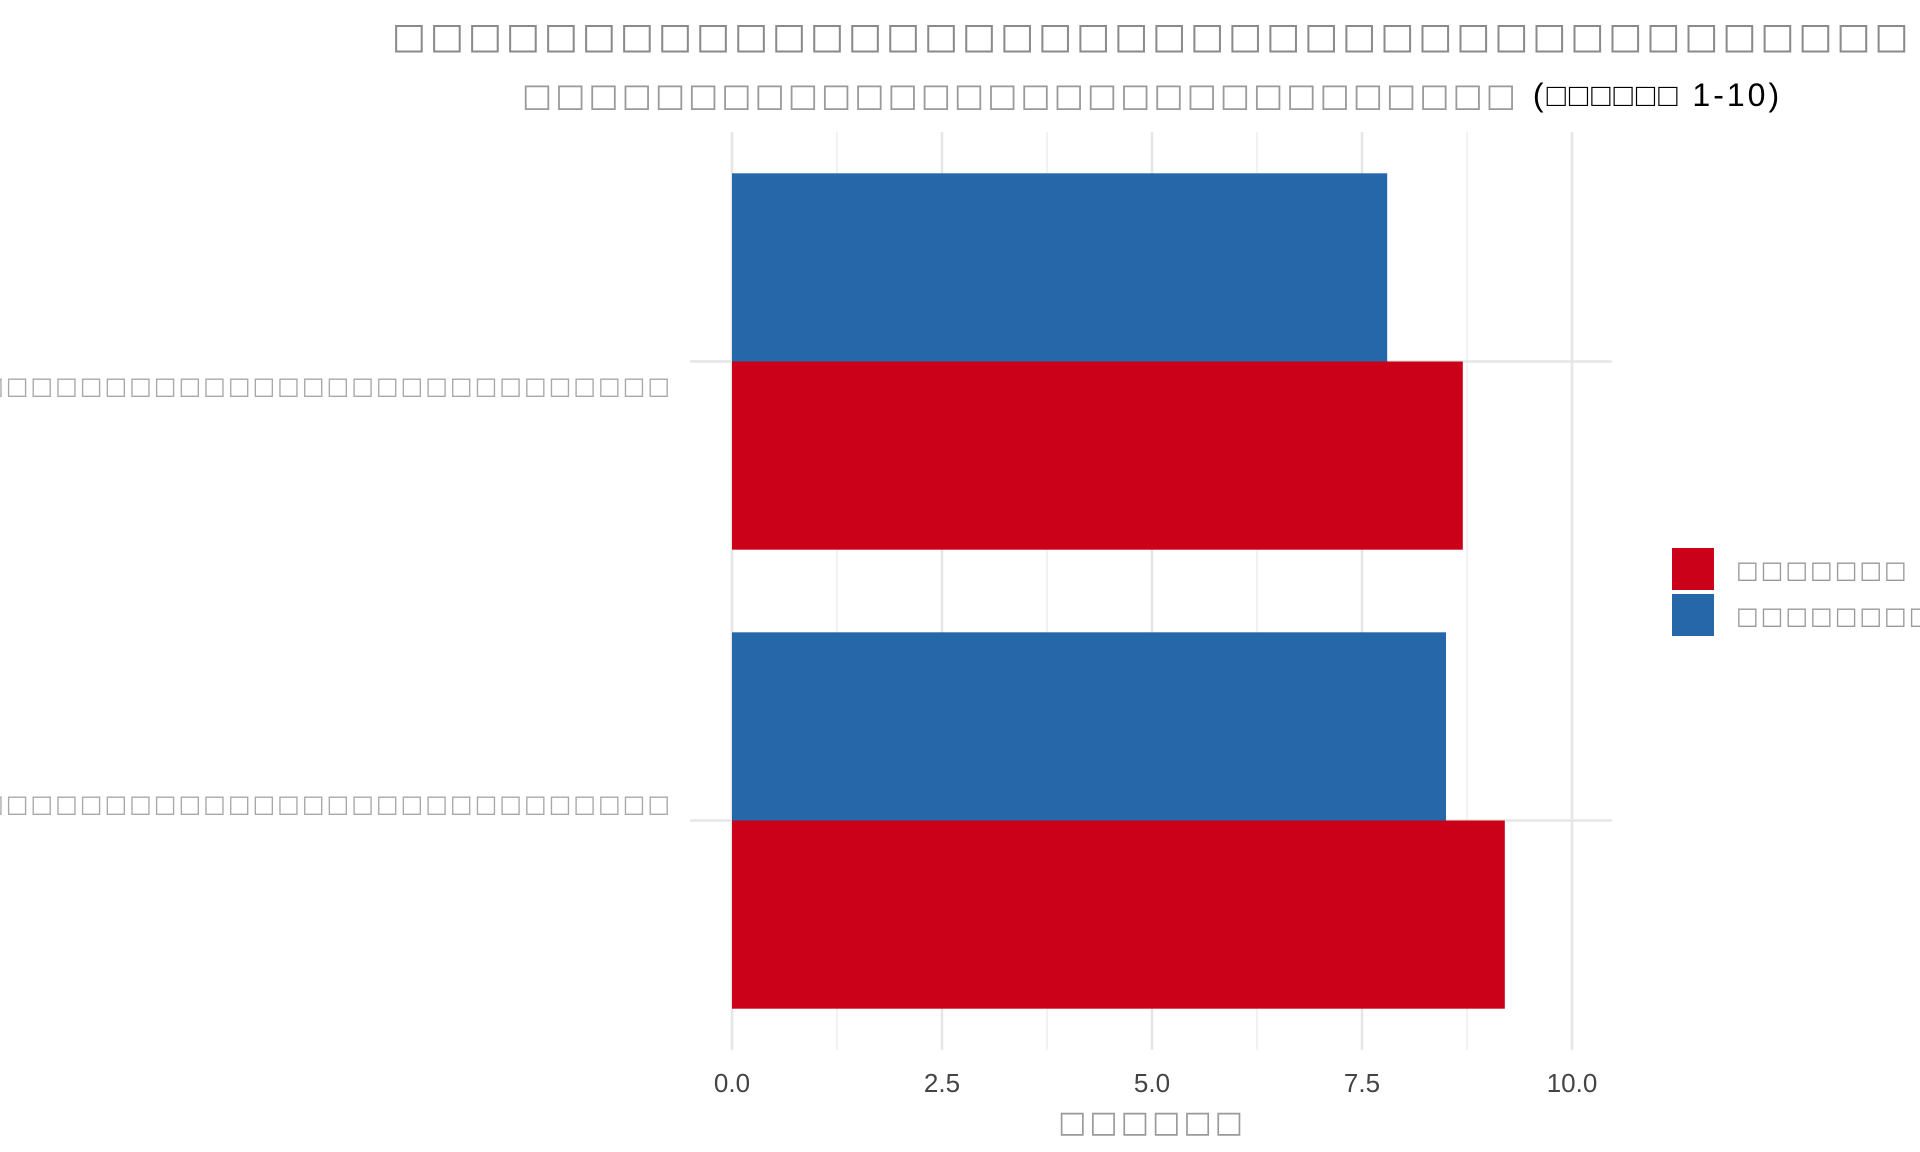  Describe the element at coordinates (732, 1083) in the screenshot. I see `x-tick-label-0: 0.0` at that location.